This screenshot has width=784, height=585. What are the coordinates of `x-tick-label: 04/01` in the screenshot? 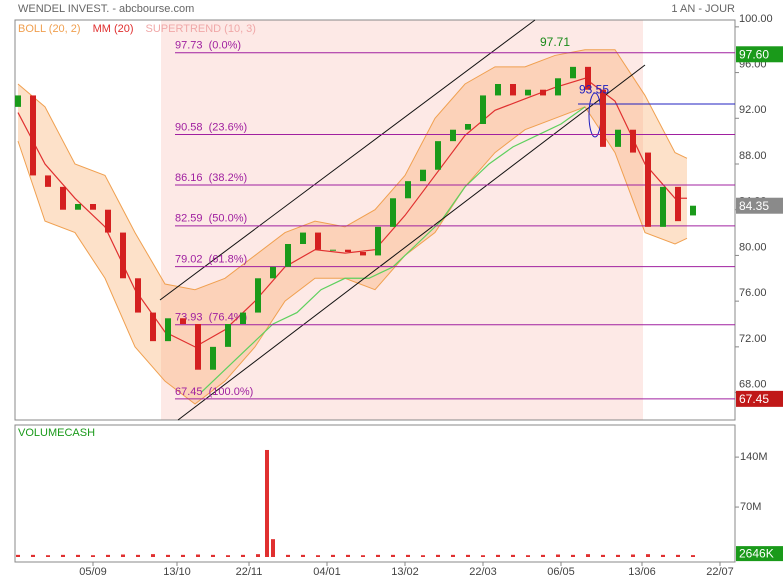 It's located at (327, 572).